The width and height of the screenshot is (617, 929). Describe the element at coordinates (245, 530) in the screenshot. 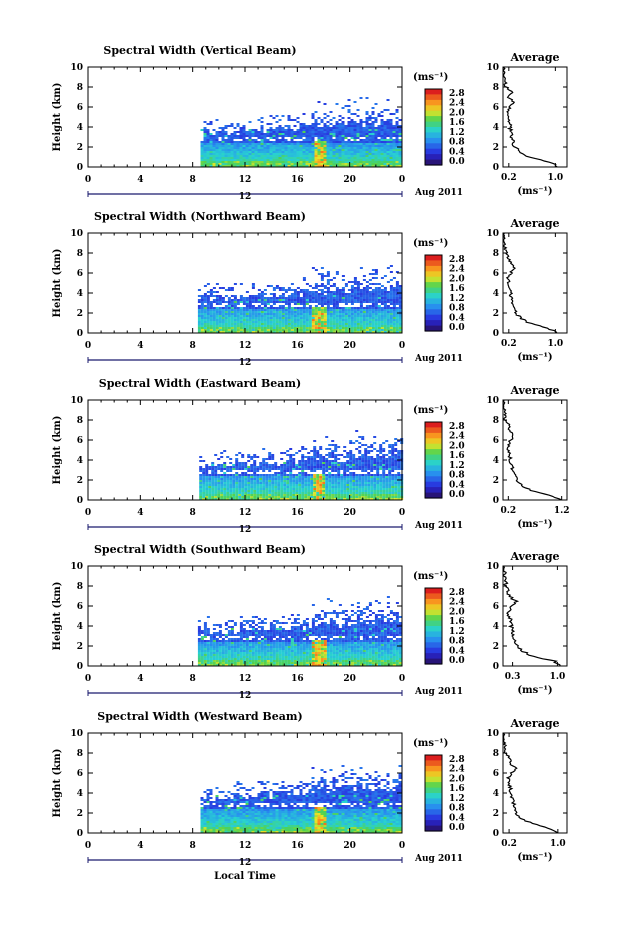

I see `day-label: 12` at that location.